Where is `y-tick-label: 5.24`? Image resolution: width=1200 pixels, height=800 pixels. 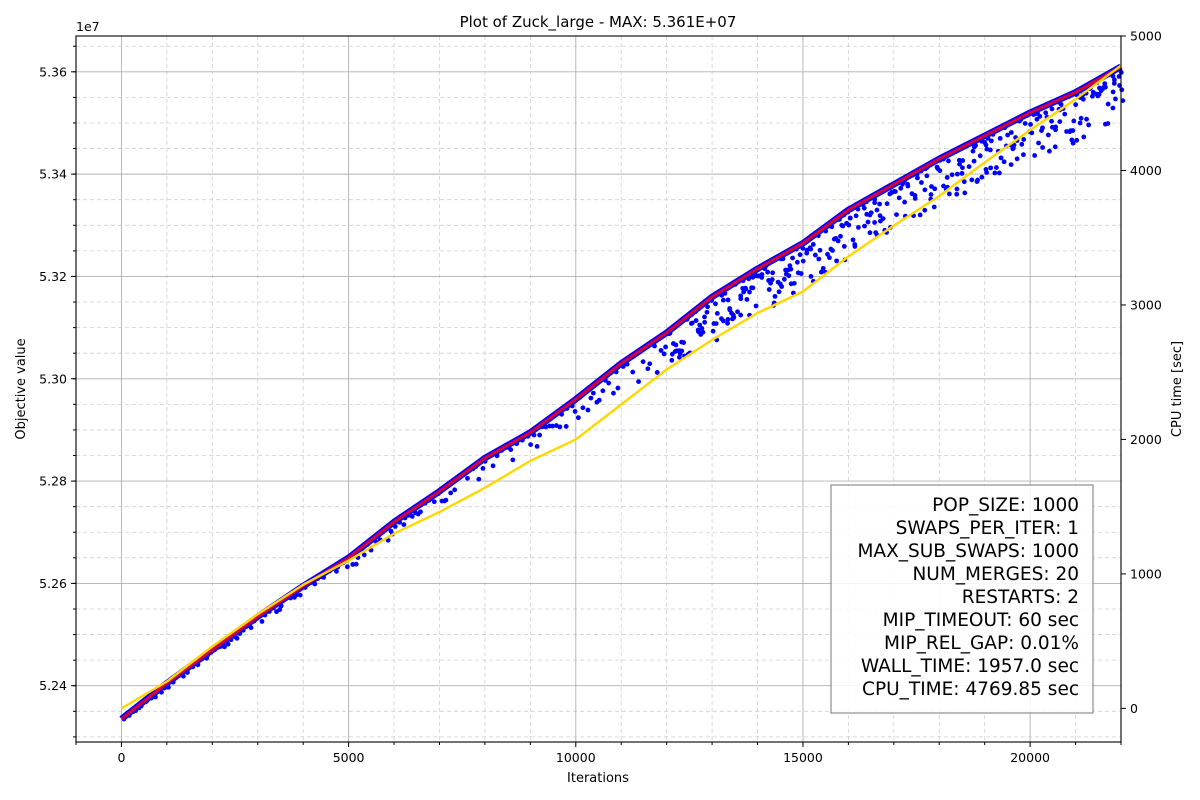 y-tick-label: 5.24 is located at coordinates (53, 685).